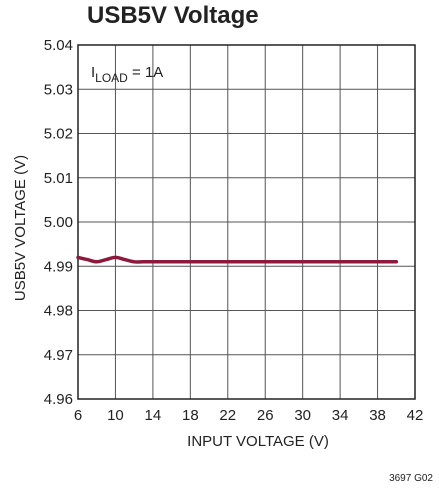 The height and width of the screenshot is (490, 439). Describe the element at coordinates (411, 478) in the screenshot. I see `figure-id: 3697 G02` at that location.